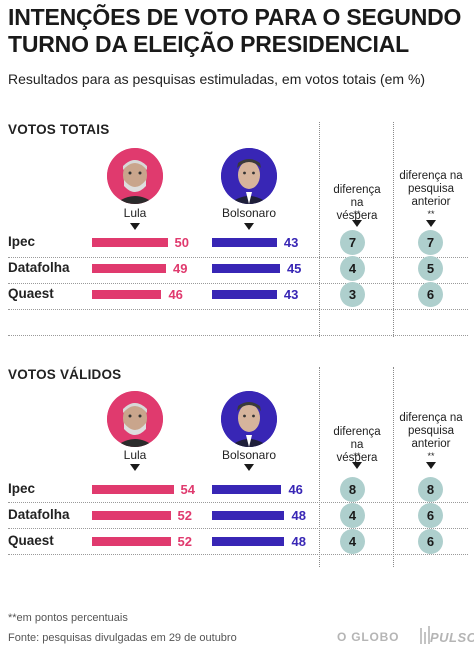 This screenshot has height=654, width=474. I want to click on value-label-lula: 54, so click(187, 489).